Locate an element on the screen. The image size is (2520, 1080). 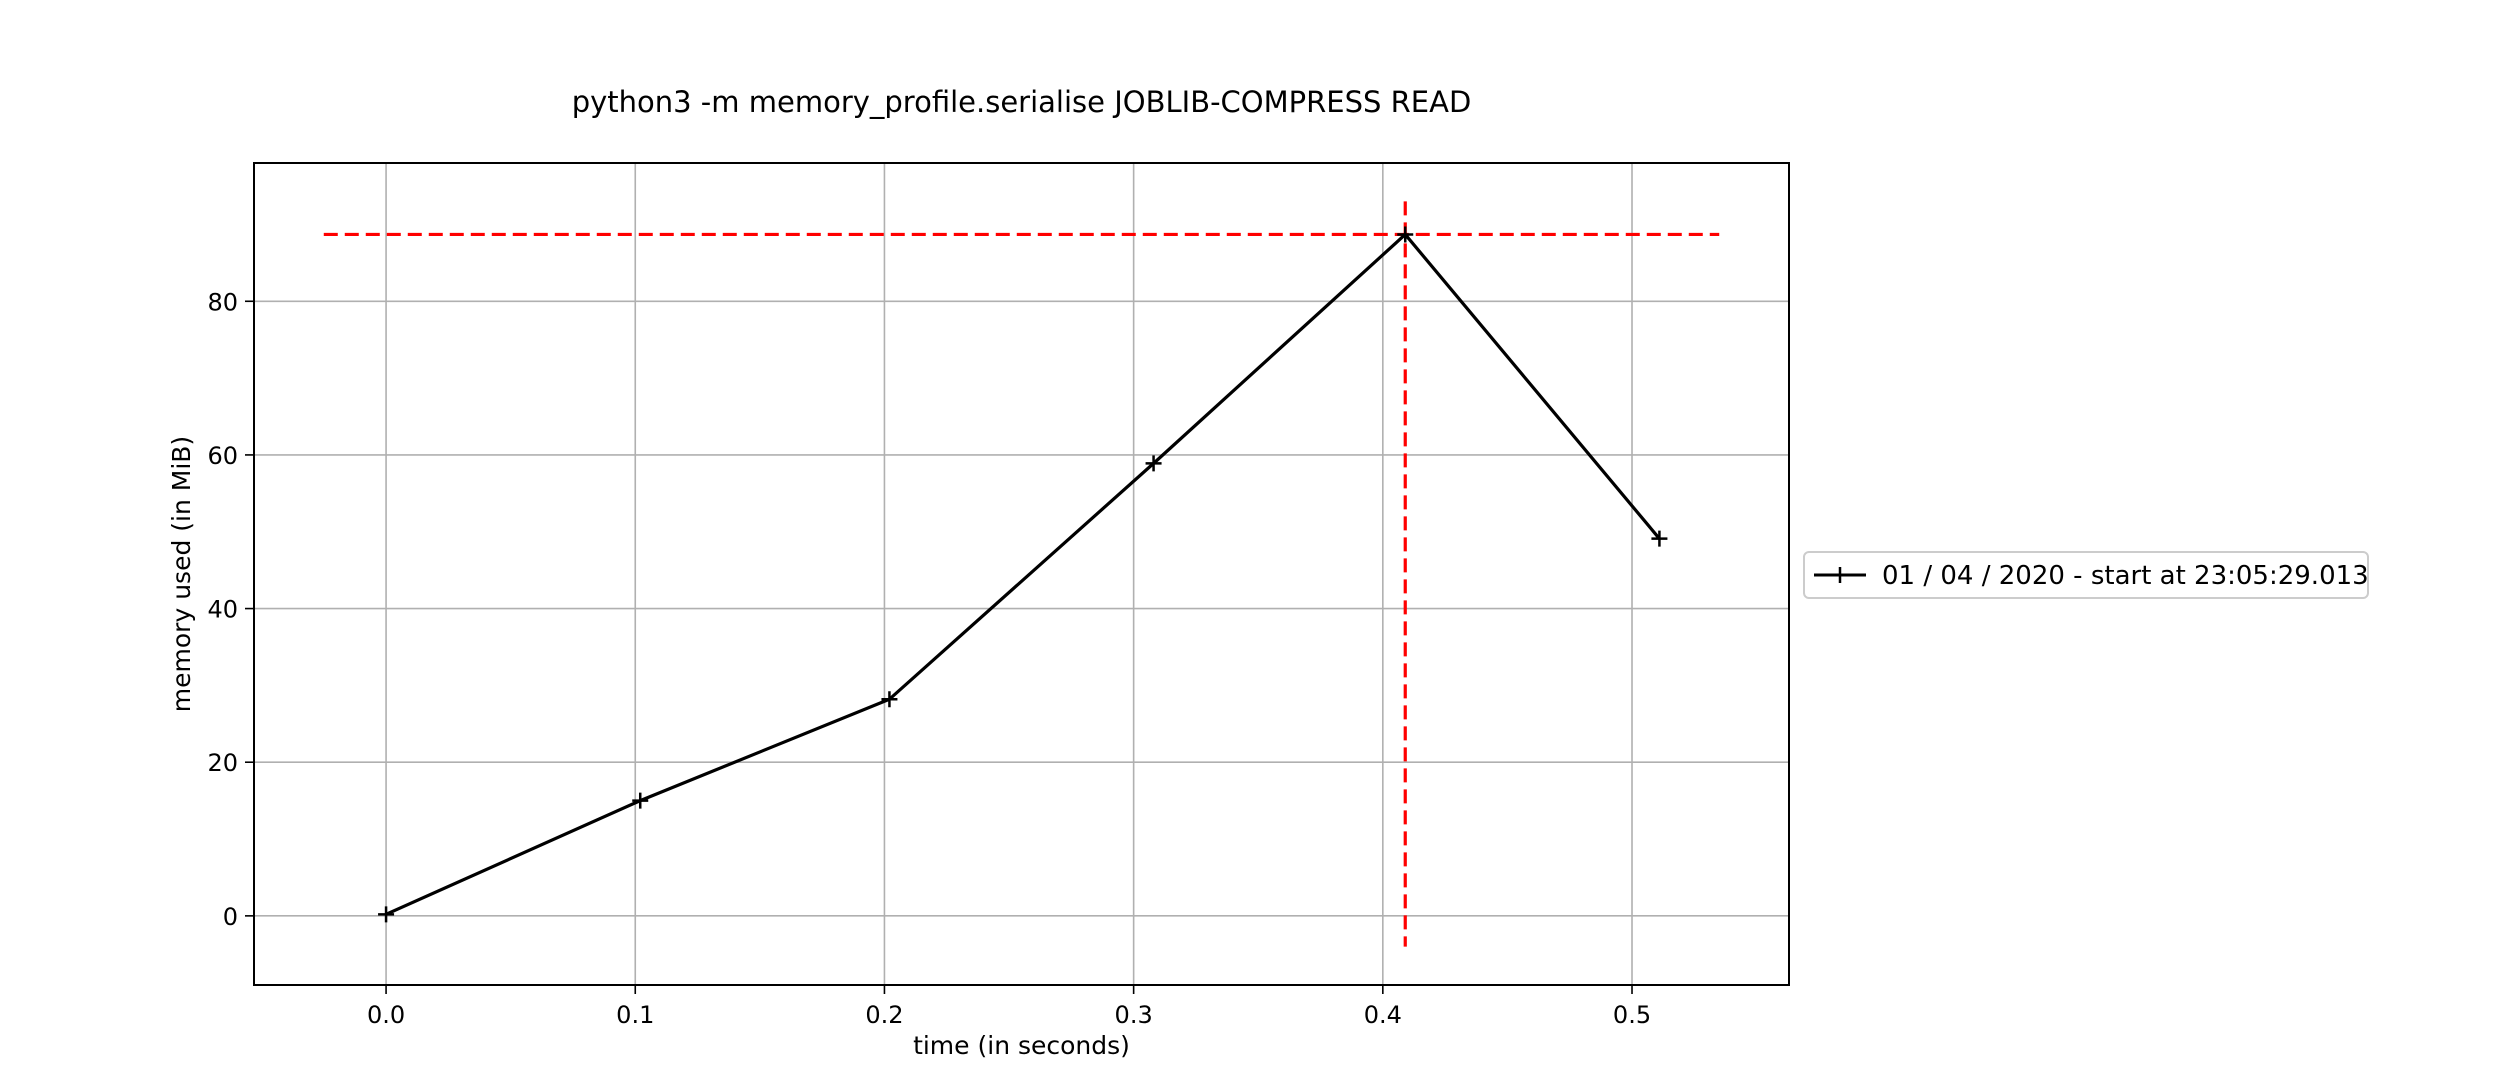
x-tick-label: 0.4 is located at coordinates (1383, 1015).